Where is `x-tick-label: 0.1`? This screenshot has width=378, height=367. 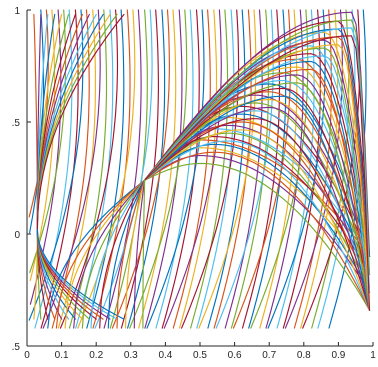 x-tick-label: 0.1 is located at coordinates (62, 355).